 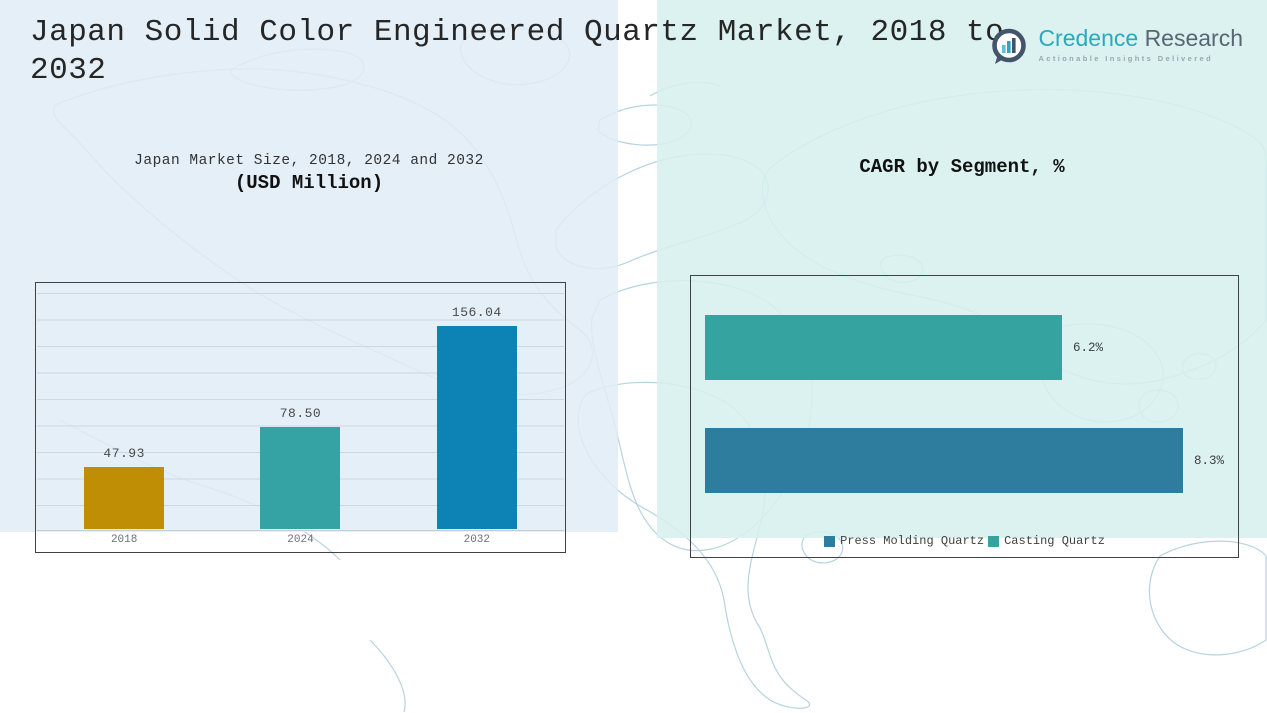 I want to click on logo-word-research: Research, so click(x=1193, y=38).